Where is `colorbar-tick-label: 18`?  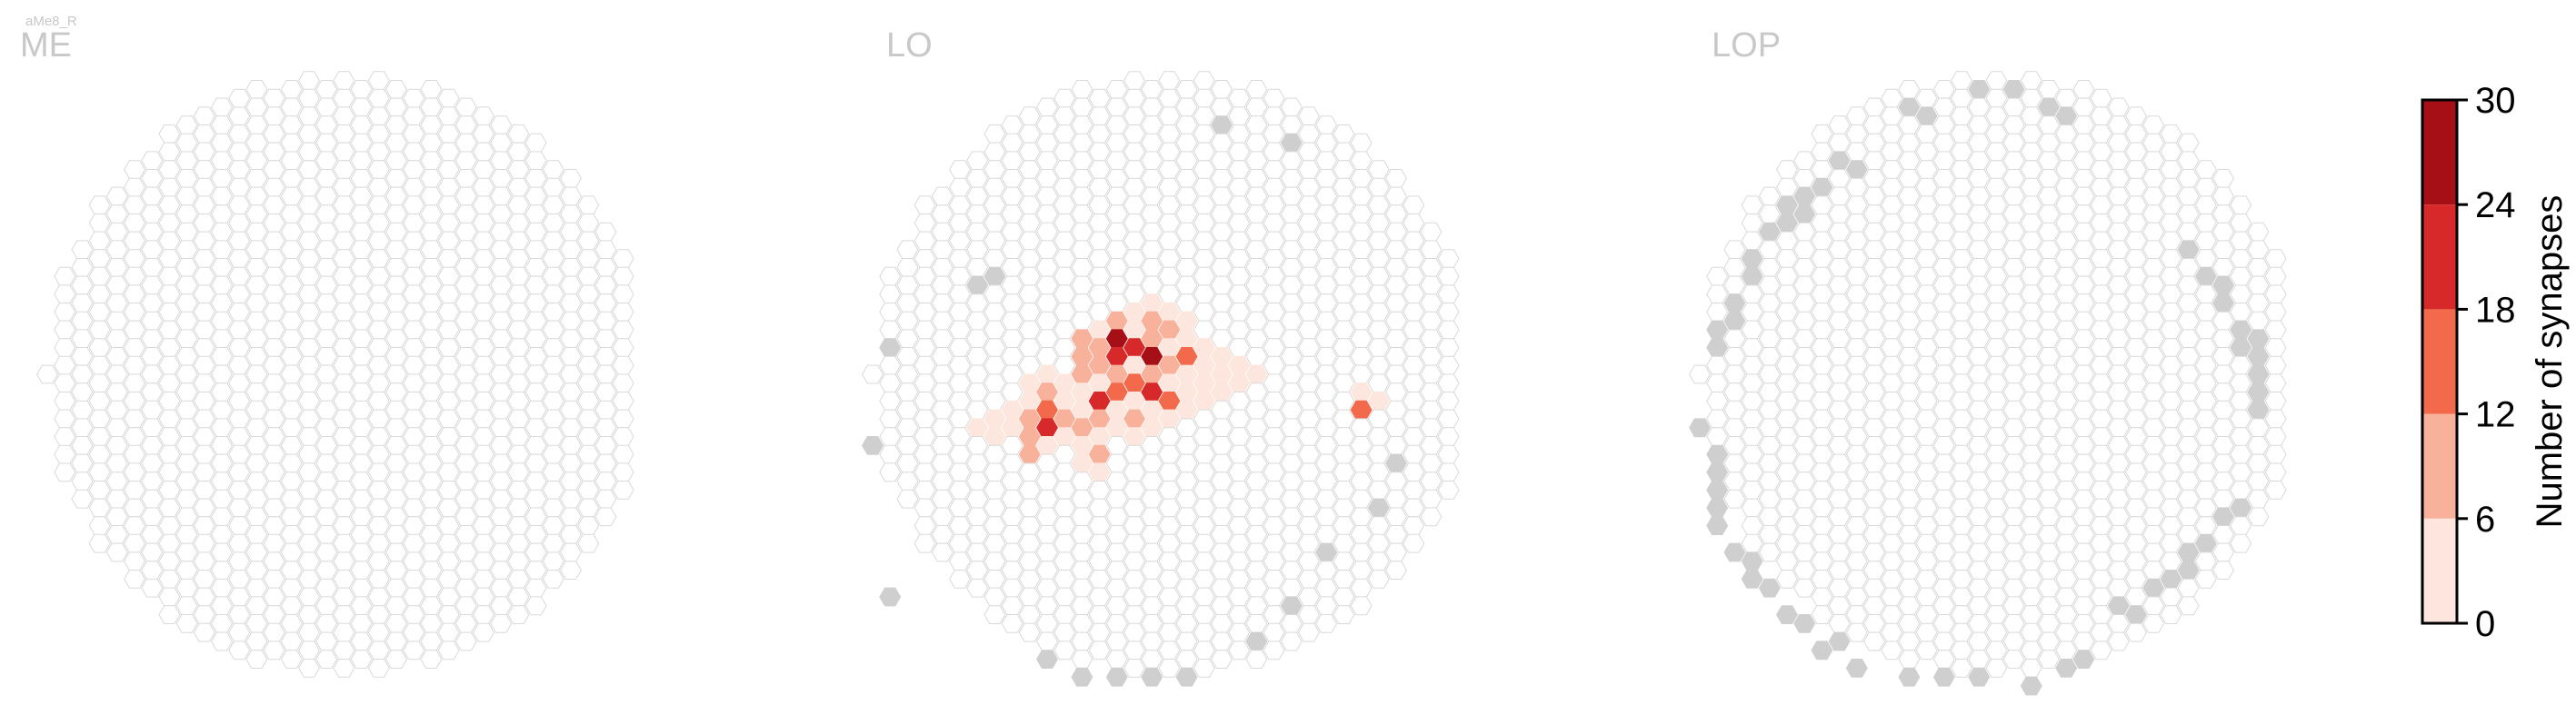 colorbar-tick-label: 18 is located at coordinates (2495, 310).